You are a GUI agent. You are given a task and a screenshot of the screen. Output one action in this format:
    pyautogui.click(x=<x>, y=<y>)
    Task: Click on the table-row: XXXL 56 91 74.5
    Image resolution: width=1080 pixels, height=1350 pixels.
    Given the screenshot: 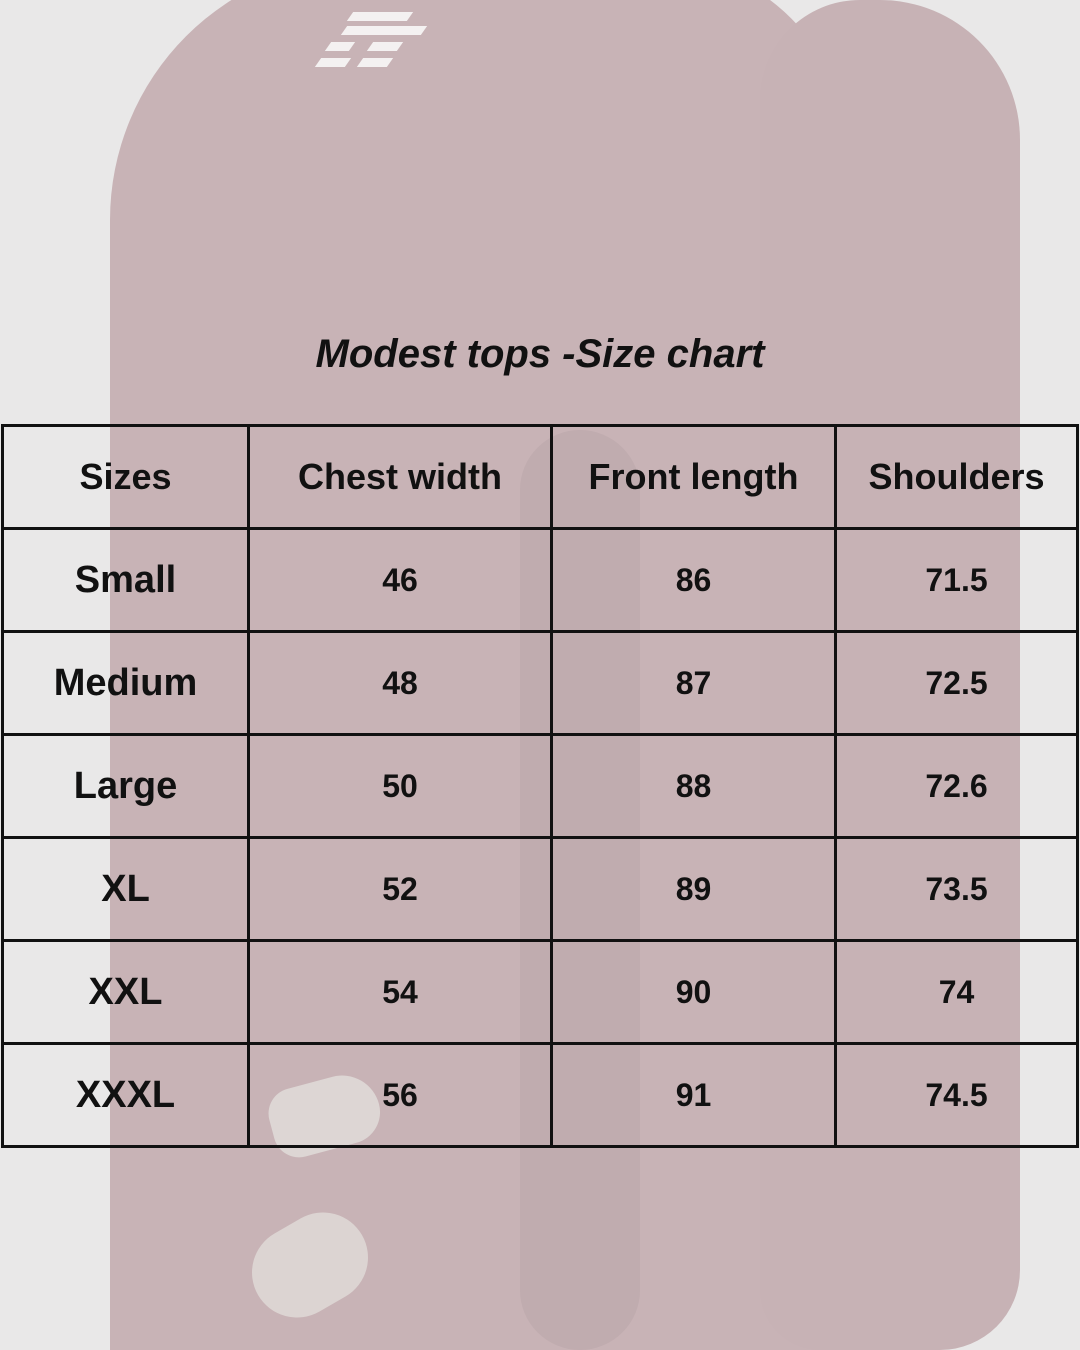 What is the action you would take?
    pyautogui.click(x=540, y=1095)
    